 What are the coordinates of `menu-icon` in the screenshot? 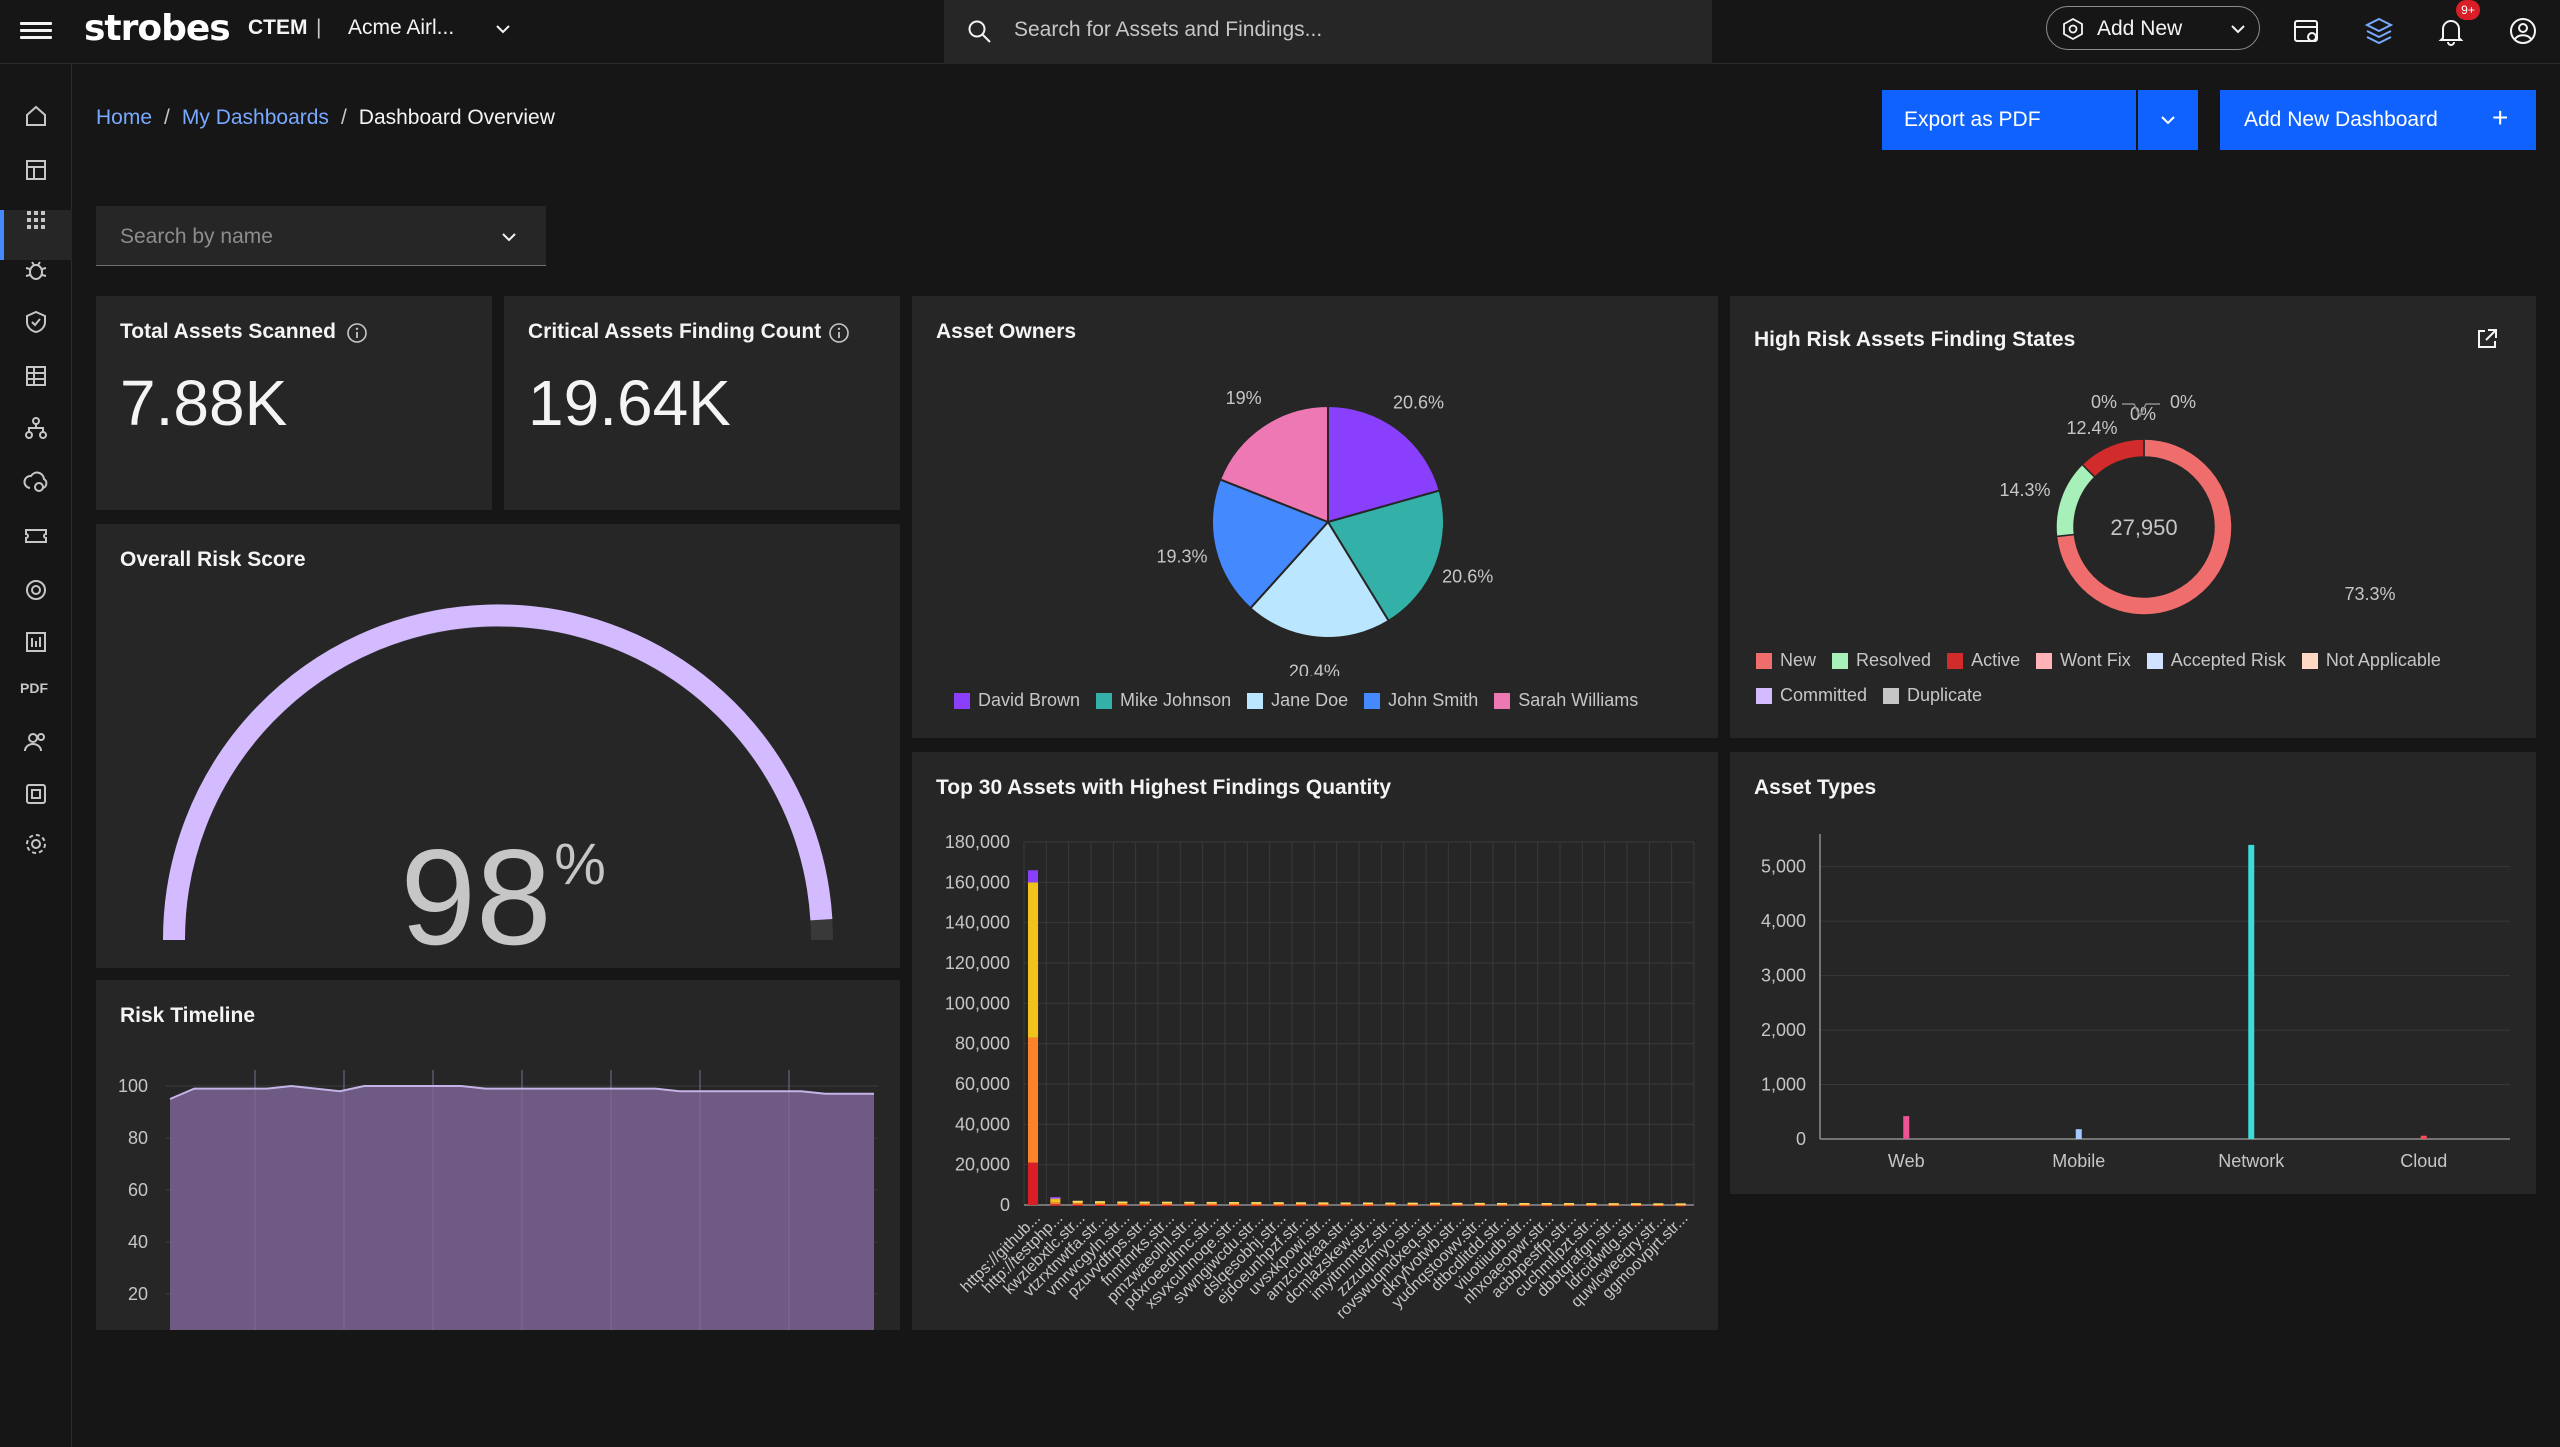 It's located at (36, 32).